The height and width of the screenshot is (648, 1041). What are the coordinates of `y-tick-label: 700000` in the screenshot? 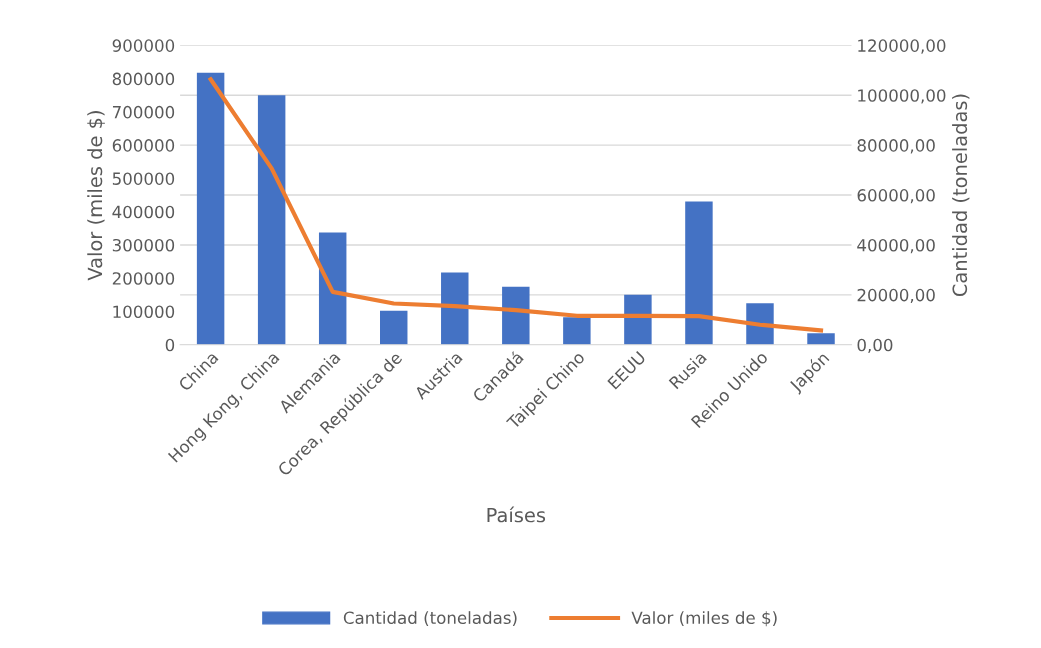 It's located at (143, 112).